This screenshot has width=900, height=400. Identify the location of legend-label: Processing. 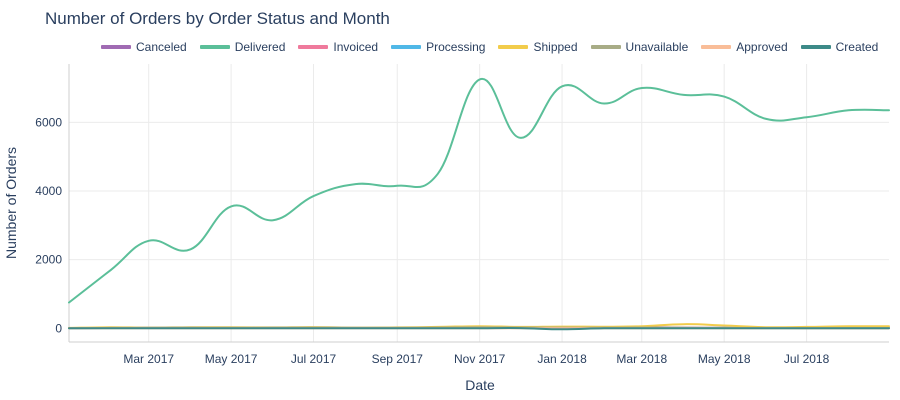
(456, 47).